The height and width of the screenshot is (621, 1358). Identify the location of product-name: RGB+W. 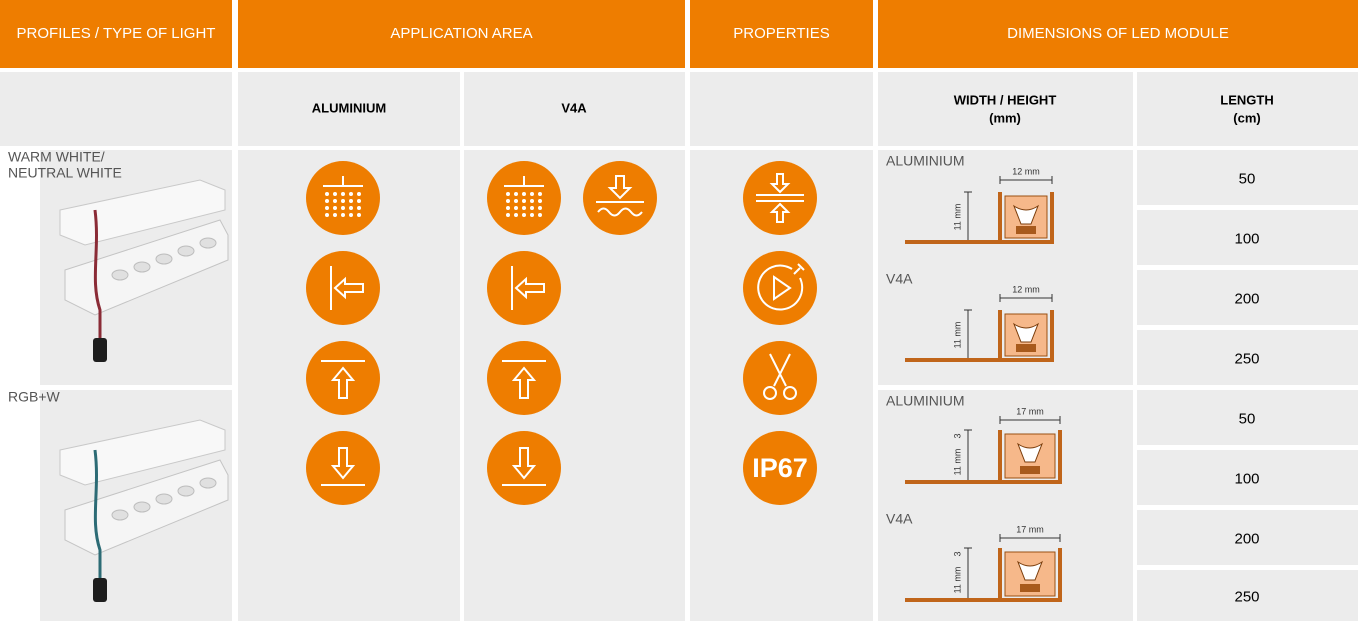
(34, 397).